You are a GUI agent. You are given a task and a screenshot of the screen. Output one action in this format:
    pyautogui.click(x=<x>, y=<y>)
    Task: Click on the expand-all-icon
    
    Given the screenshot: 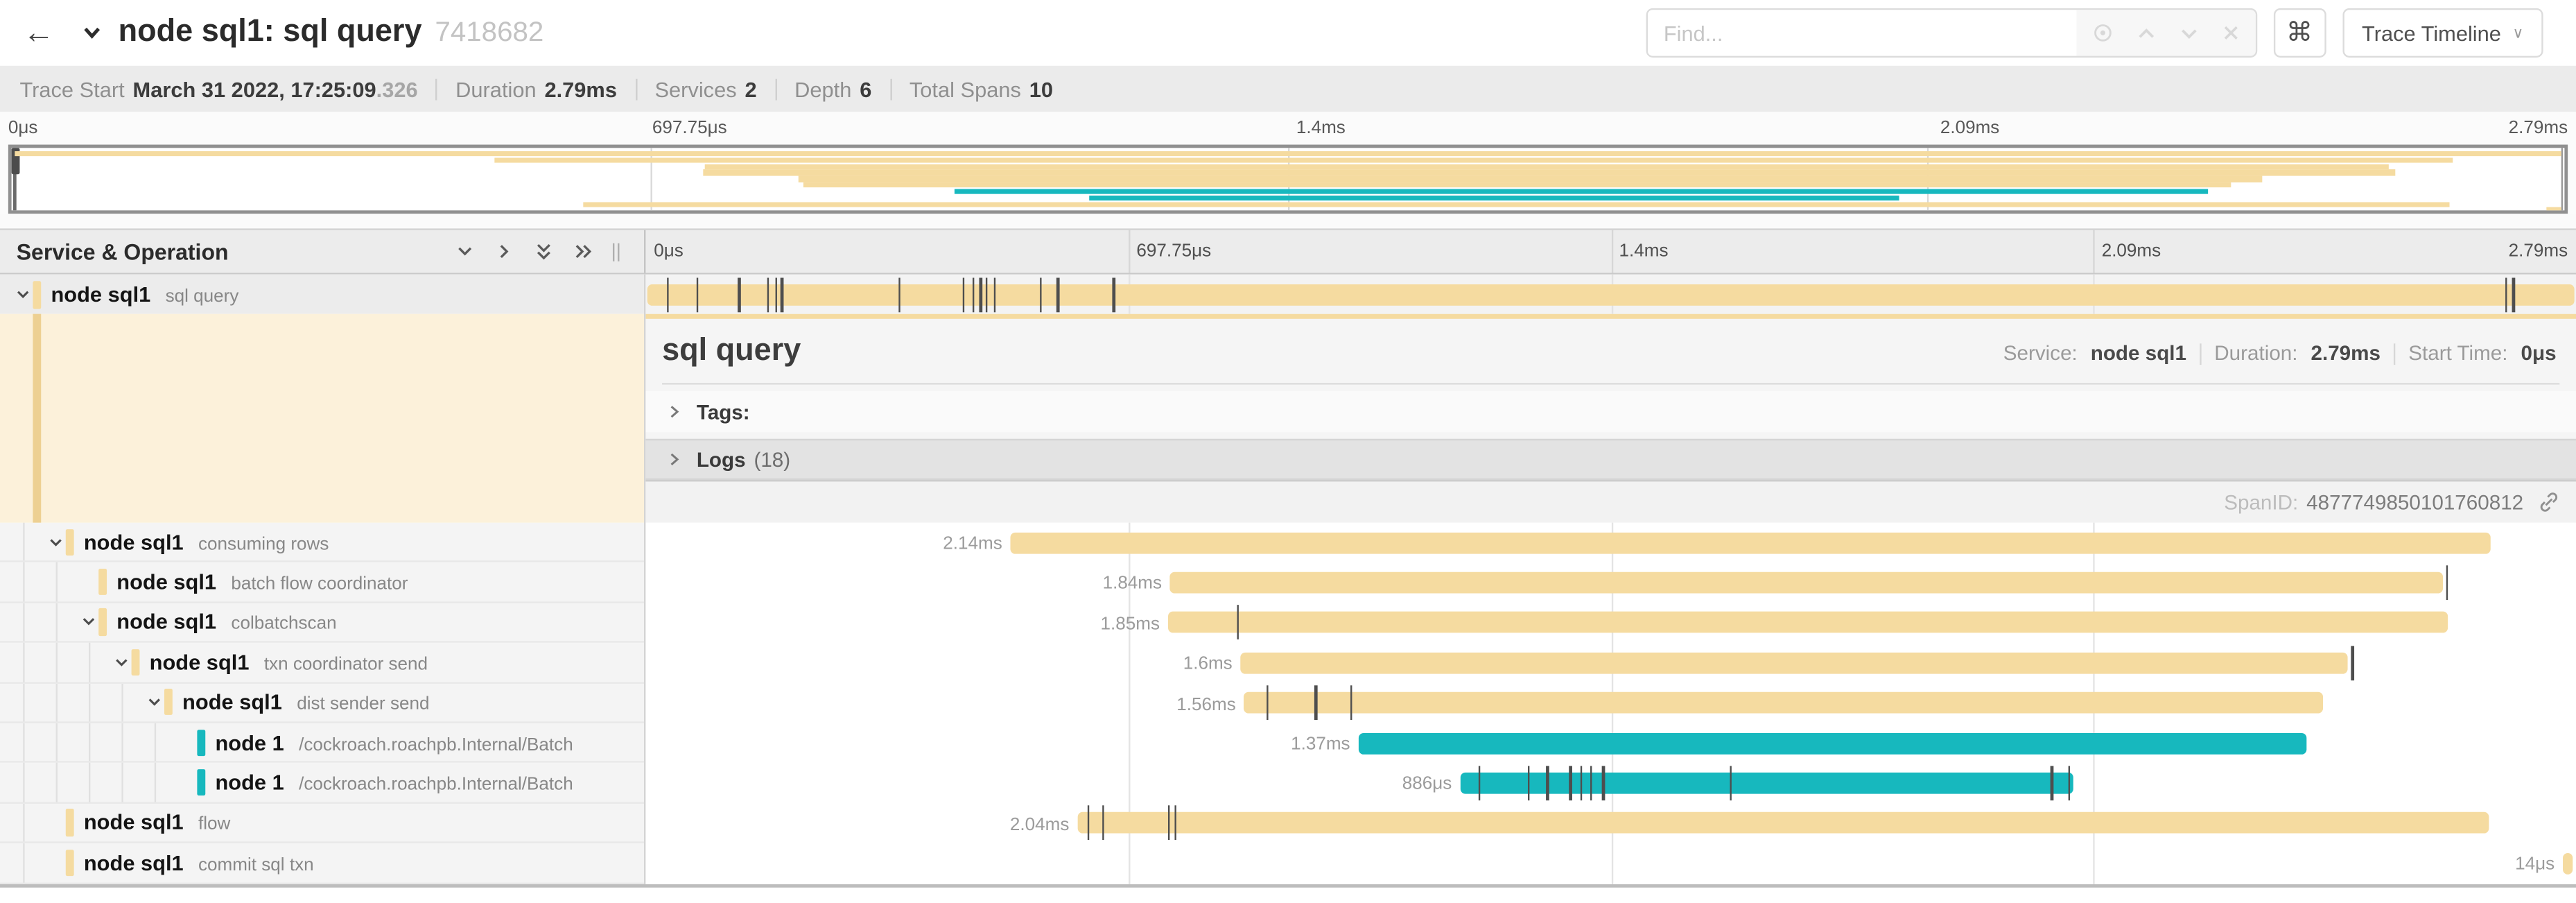 What is the action you would take?
    pyautogui.click(x=583, y=251)
    